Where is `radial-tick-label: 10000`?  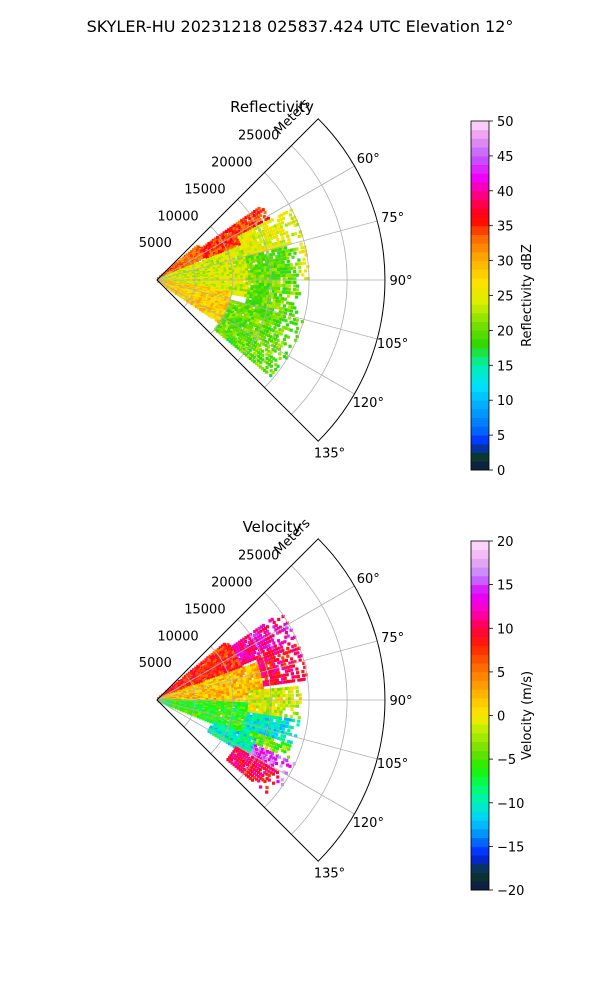
radial-tick-label: 10000 is located at coordinates (177, 636).